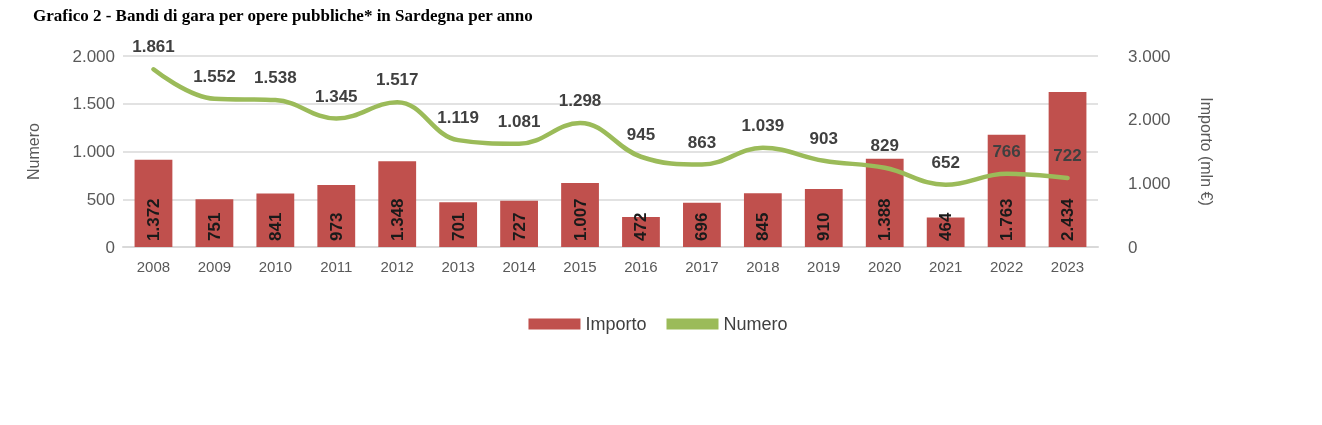  I want to click on x-tick-label: 2021, so click(945, 266).